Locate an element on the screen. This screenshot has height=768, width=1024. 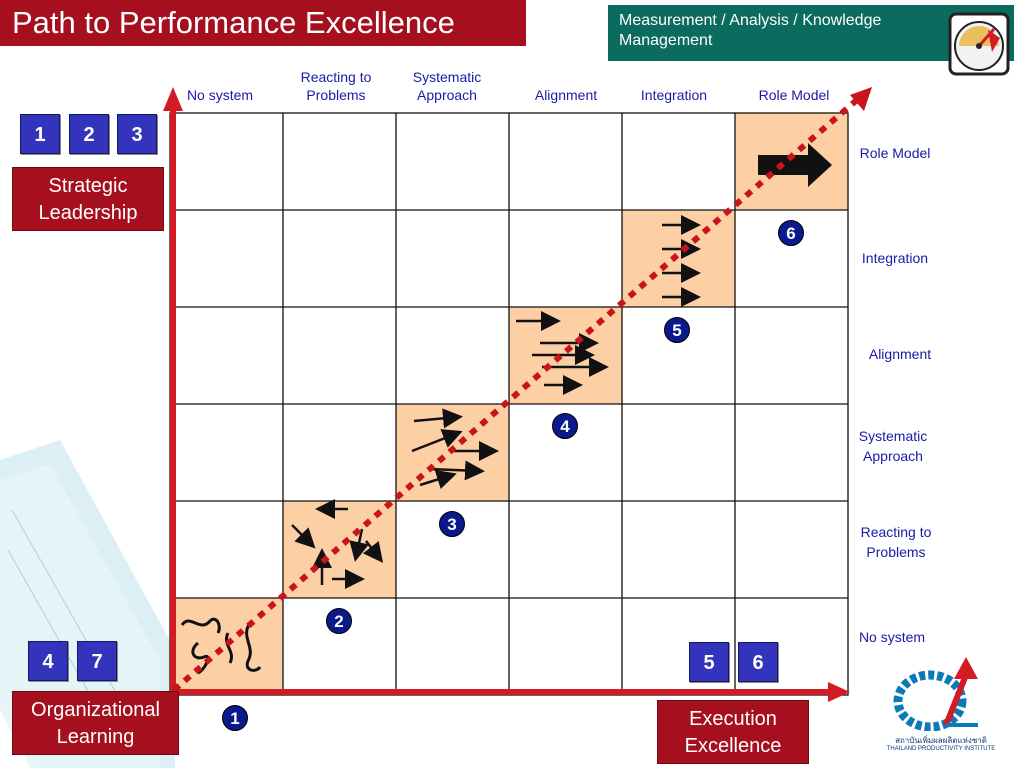
execution-excellence-box: Execution Excellence is located at coordinates (733, 732).